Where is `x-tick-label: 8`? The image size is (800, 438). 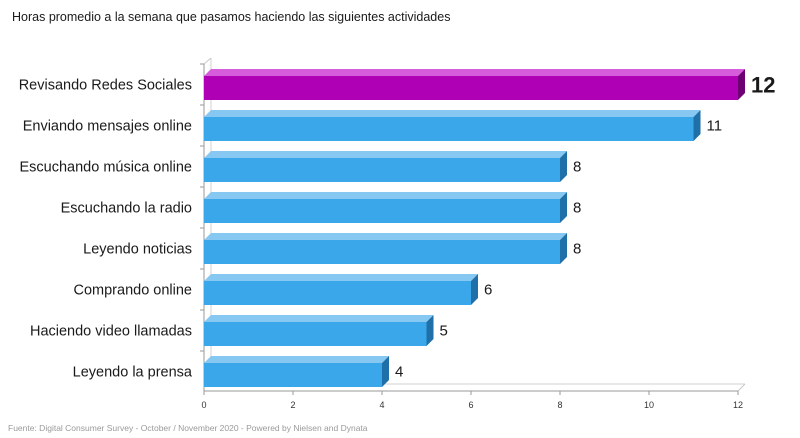 x-tick-label: 8 is located at coordinates (559, 405).